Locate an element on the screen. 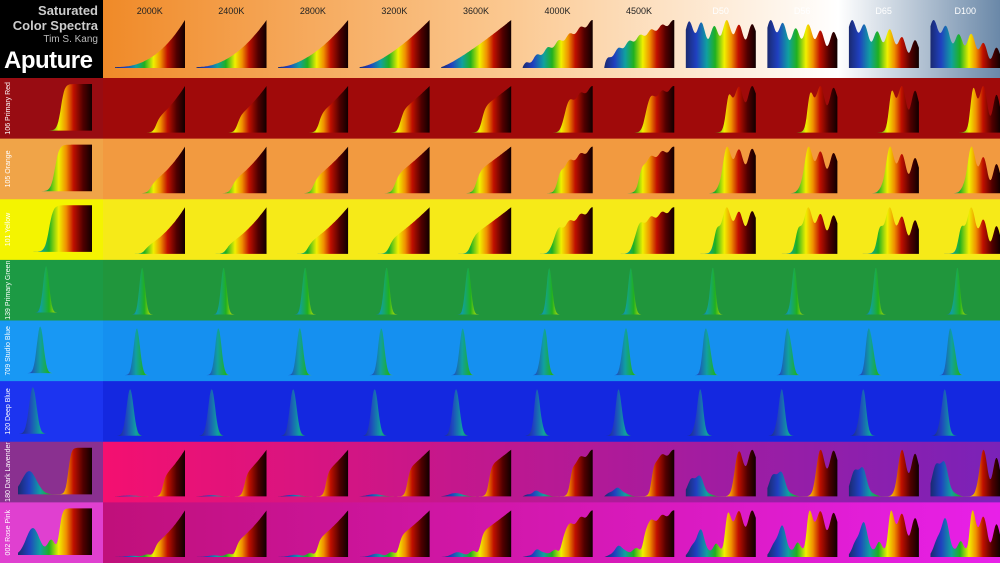 The width and height of the screenshot is (1000, 563). row-label: 120 Deep Blue is located at coordinates (8, 411).